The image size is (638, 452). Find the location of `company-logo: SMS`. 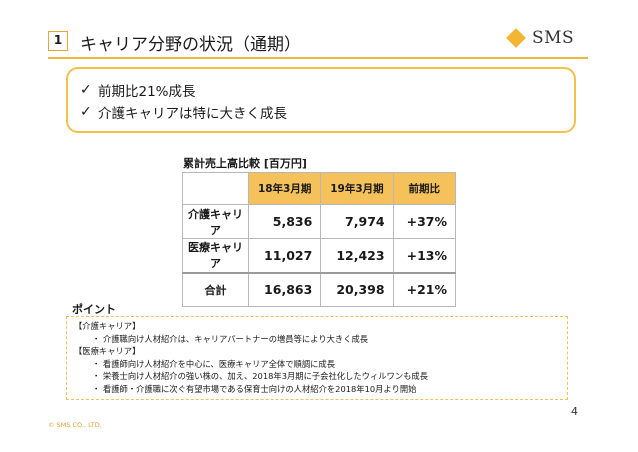

company-logo: SMS is located at coordinates (540, 38).